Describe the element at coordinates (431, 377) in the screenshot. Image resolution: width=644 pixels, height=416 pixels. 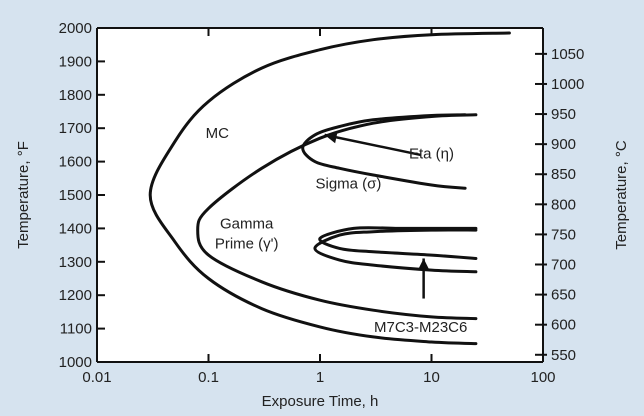
I see `x-tick-label-3: 10` at that location.